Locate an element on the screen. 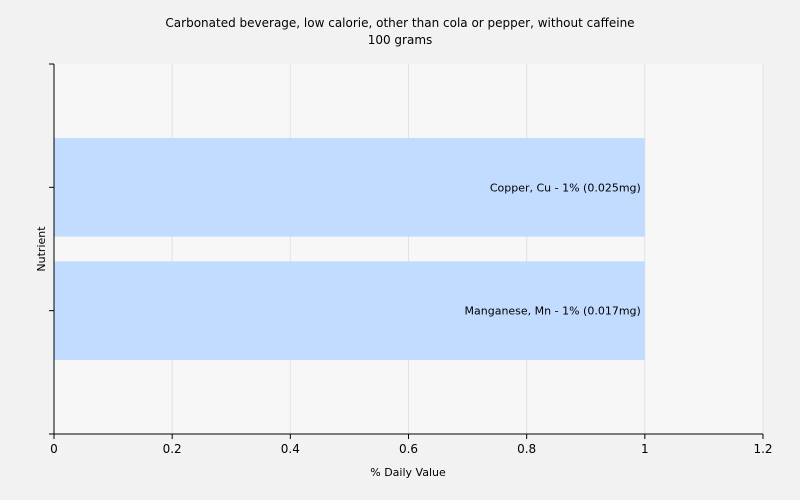 The height and width of the screenshot is (500, 800). x-tick-label: 0.2 is located at coordinates (172, 449).